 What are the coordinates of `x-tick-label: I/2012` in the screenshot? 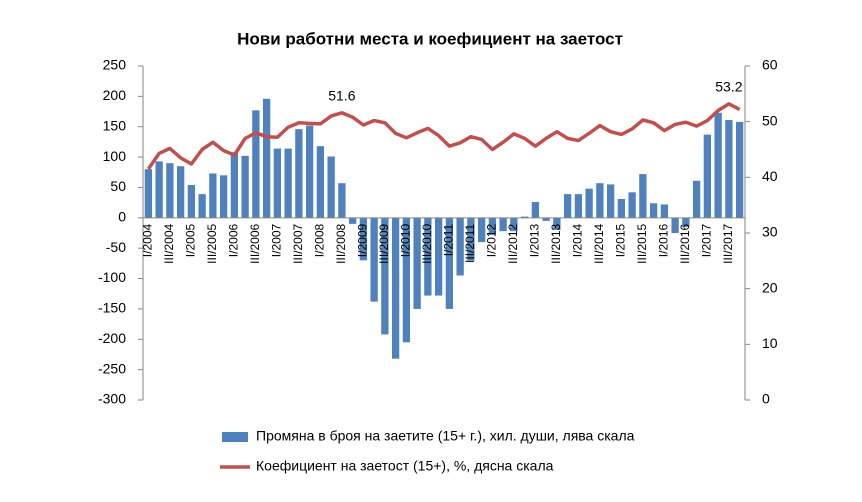 It's located at (492, 241).